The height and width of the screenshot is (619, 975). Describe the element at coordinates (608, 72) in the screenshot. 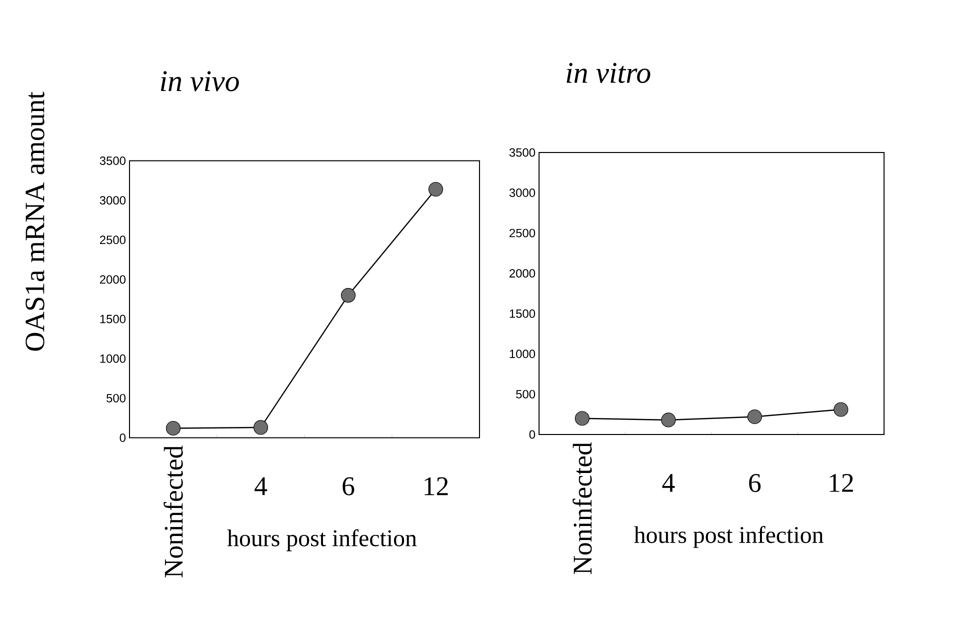

I see `chart-title: in vitro` at that location.